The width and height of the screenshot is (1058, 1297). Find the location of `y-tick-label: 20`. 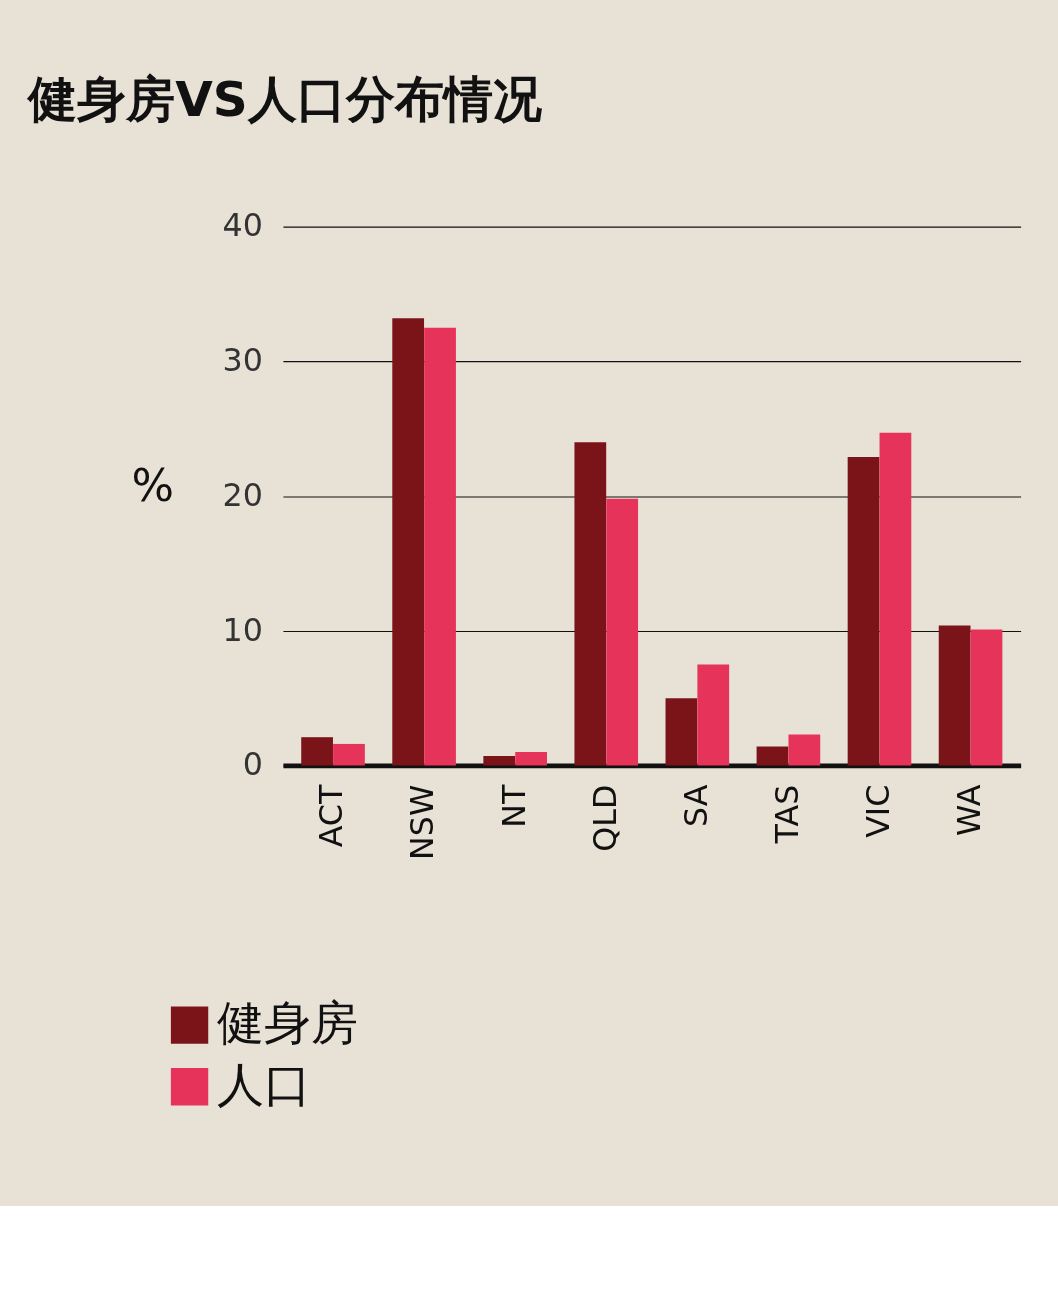

y-tick-label: 20 is located at coordinates (242, 494).